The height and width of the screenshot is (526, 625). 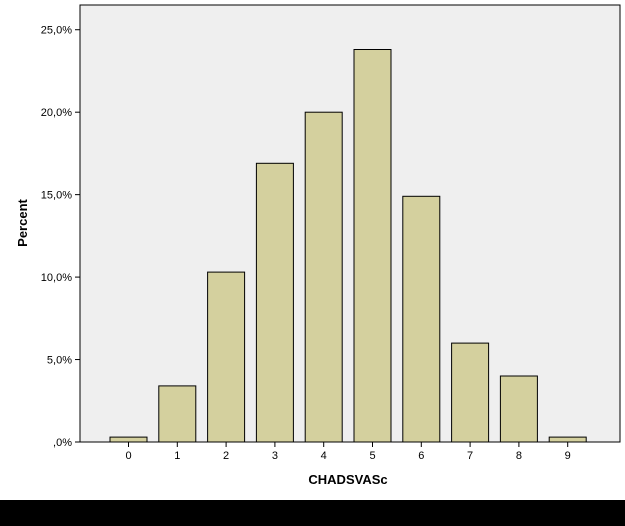 I want to click on x-tick-label: 2, so click(x=226, y=456).